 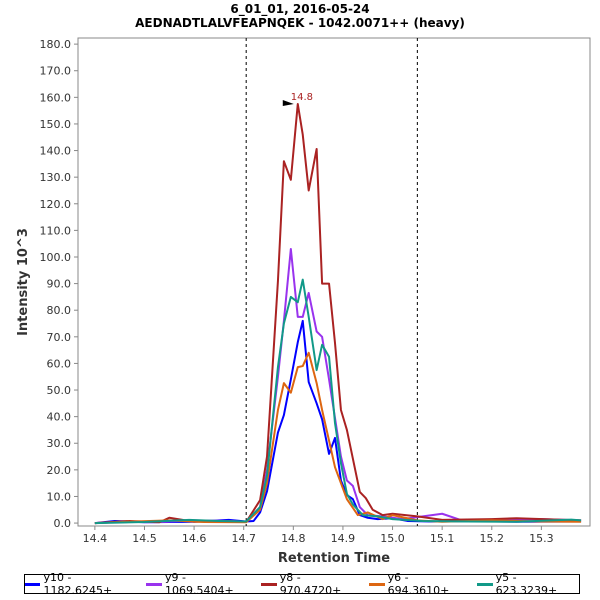 I want to click on legend-label: y5 - 623.3239+, so click(x=526, y=584).